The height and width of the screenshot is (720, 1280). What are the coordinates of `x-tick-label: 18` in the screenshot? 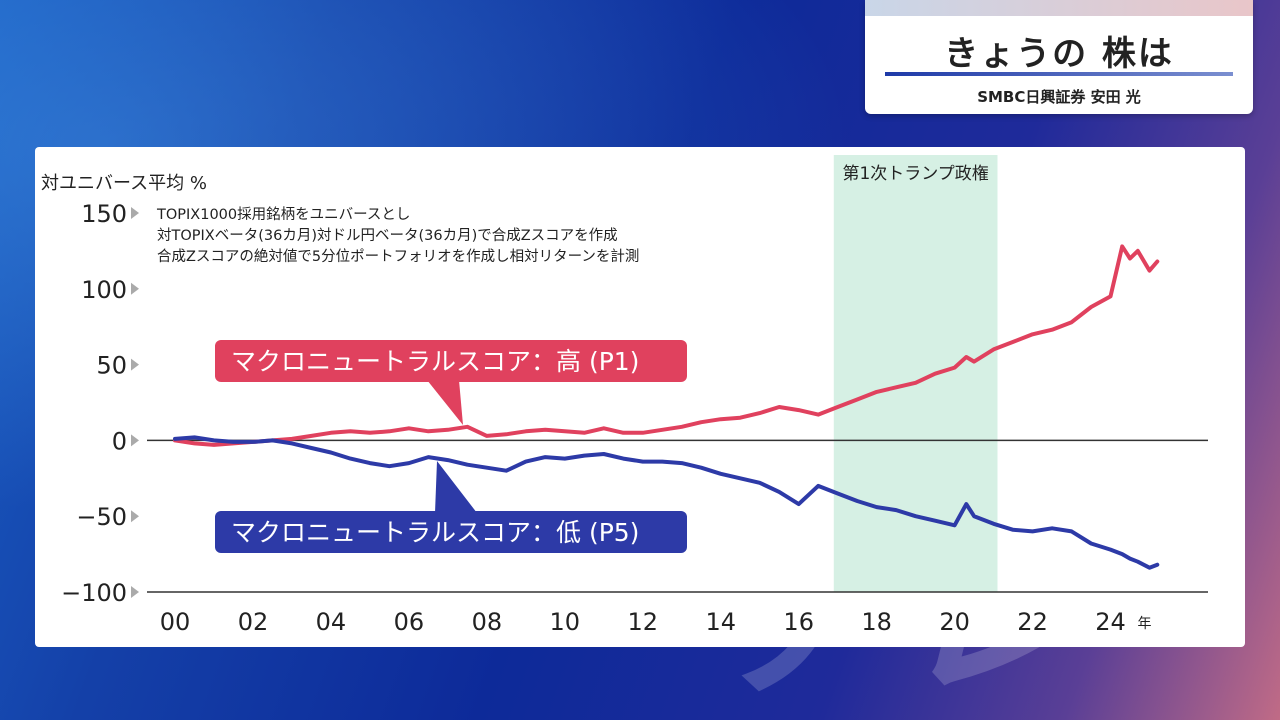 It's located at (876, 622).